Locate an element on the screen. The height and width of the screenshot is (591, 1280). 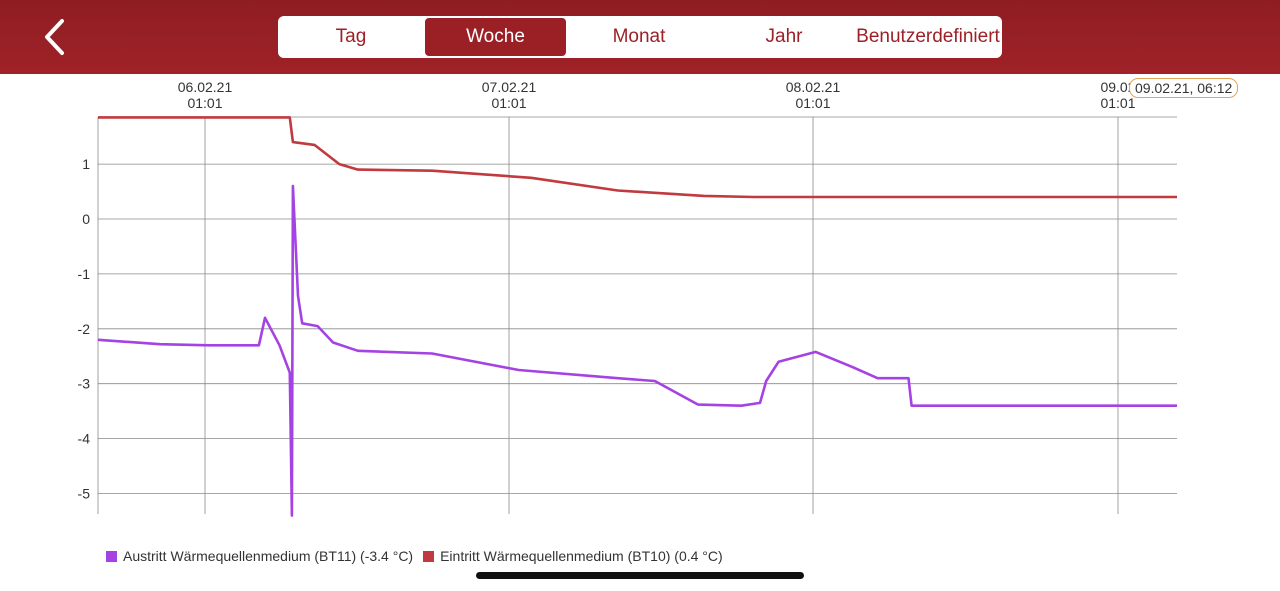
tab-benutzerdefiniert: Benutzerdefiniert is located at coordinates (928, 36).